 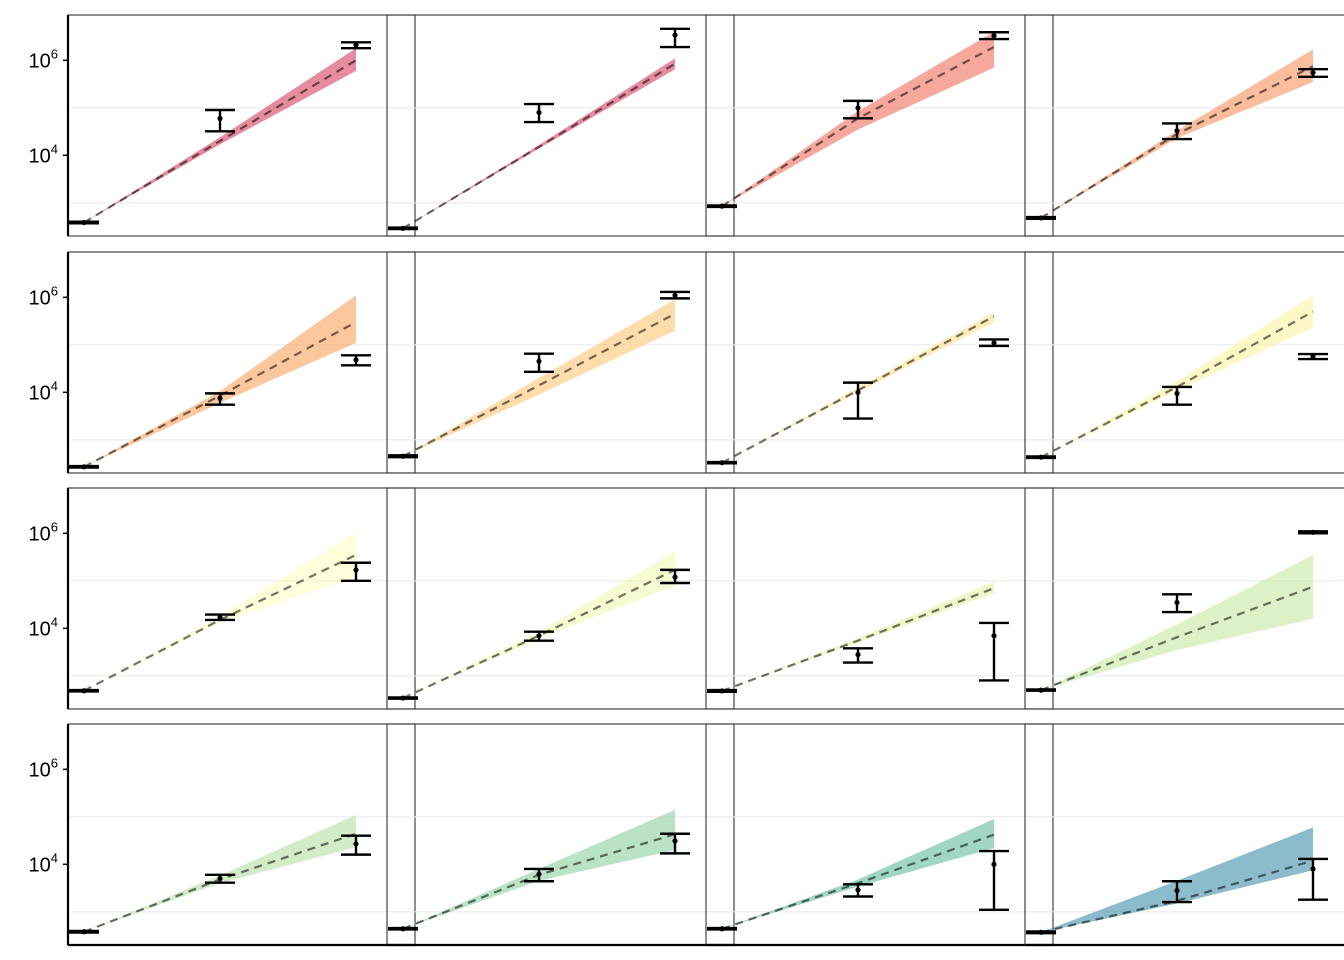 I want to click on panel-13: 10⁴ 10⁶, so click(x=222, y=835).